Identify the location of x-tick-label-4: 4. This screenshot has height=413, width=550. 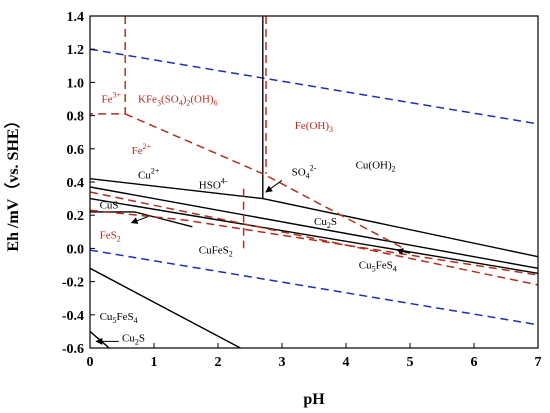
(346, 362).